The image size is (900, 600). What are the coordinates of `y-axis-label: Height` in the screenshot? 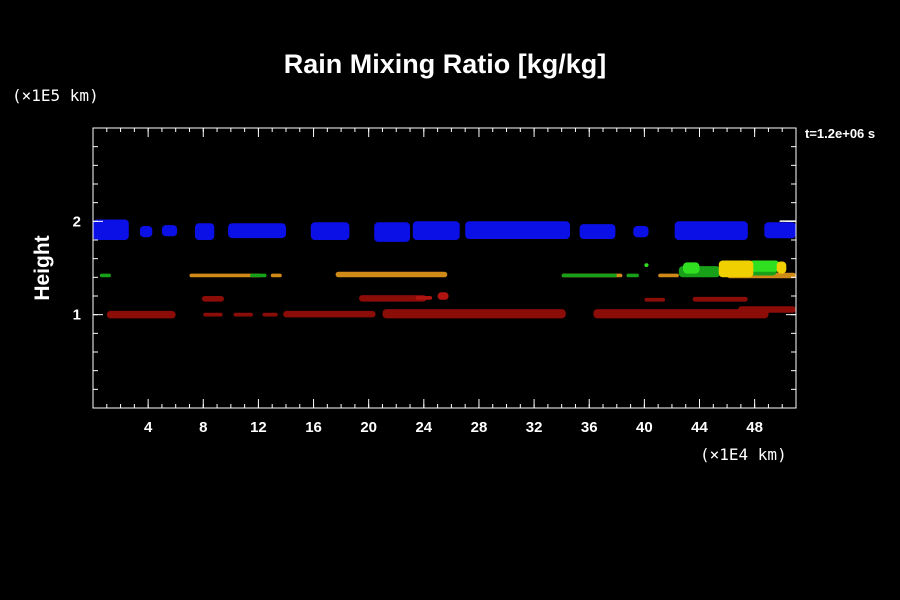 It's located at (42, 267).